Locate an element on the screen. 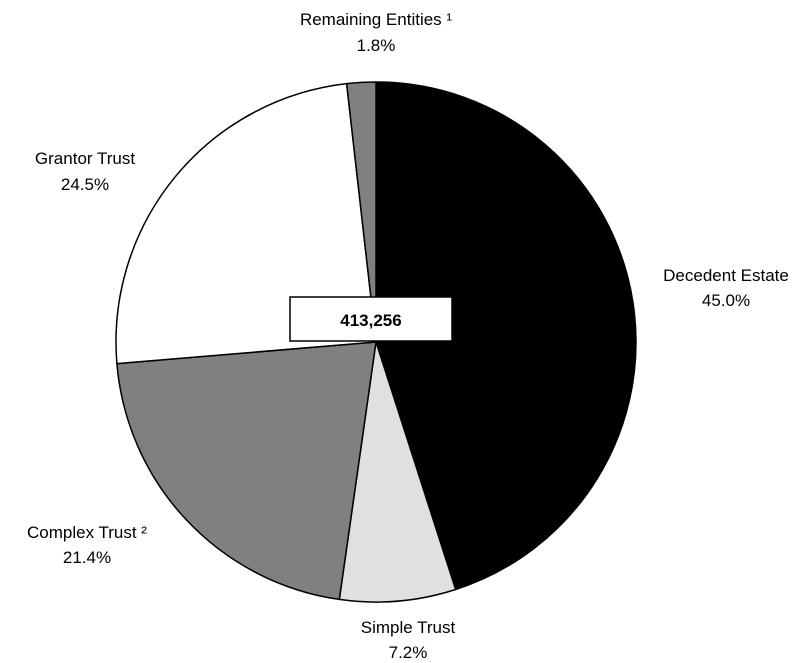  slice-percent: 1.8% is located at coordinates (376, 45).